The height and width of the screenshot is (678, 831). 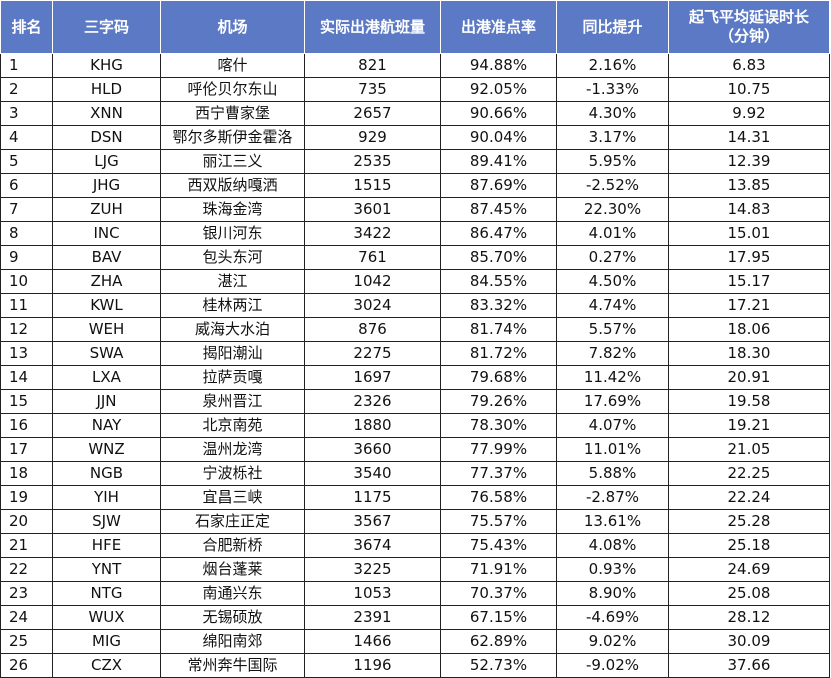 I want to click on delay-cell: 12.39, so click(x=749, y=161).